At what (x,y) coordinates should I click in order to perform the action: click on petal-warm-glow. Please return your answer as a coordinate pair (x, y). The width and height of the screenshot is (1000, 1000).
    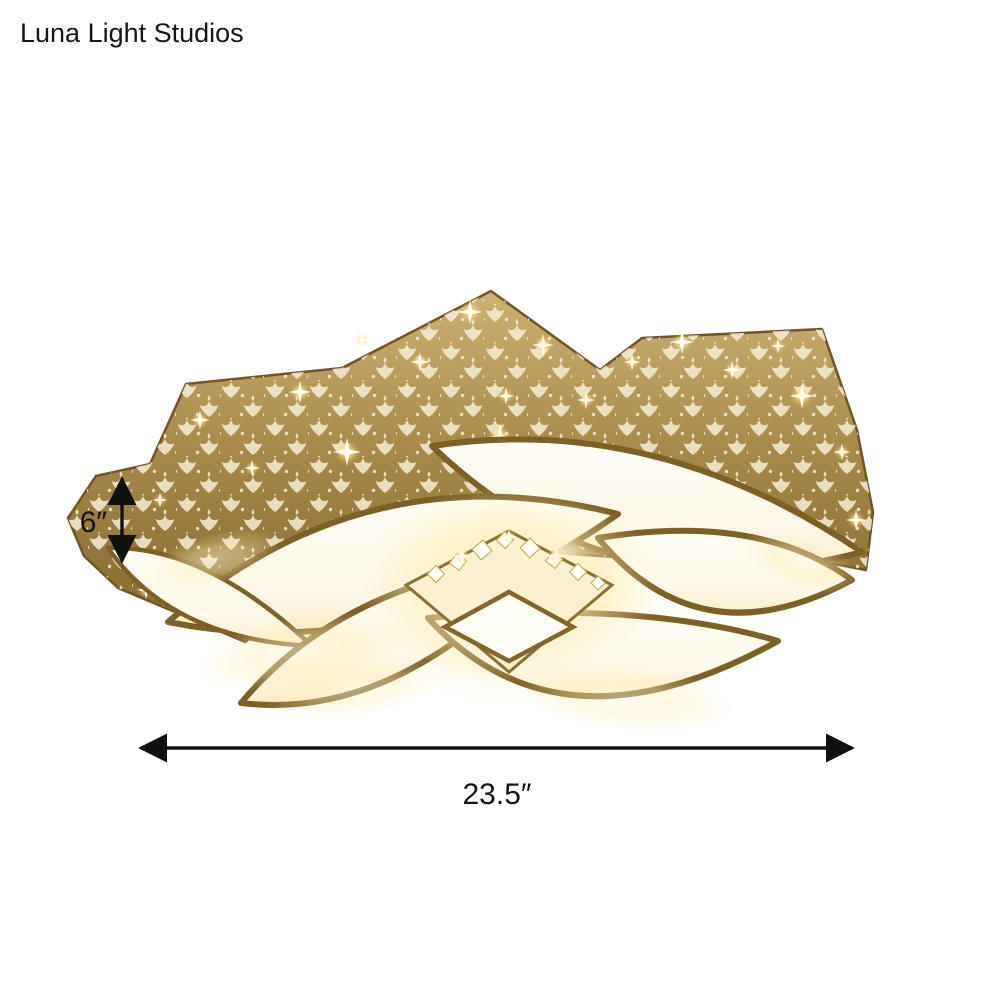
    Looking at the image, I should click on (502, 631).